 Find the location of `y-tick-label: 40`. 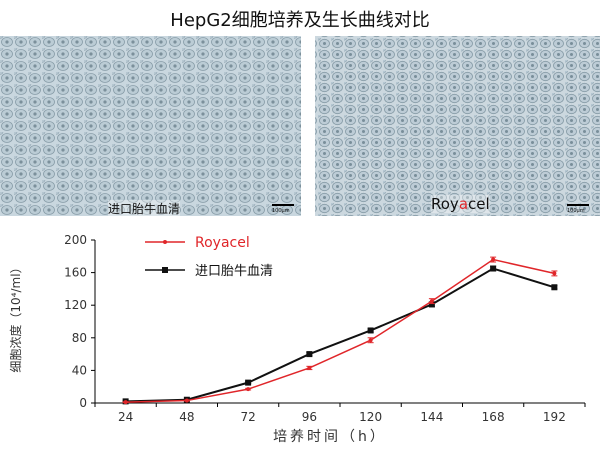

y-tick-label: 40 is located at coordinates (79, 370).